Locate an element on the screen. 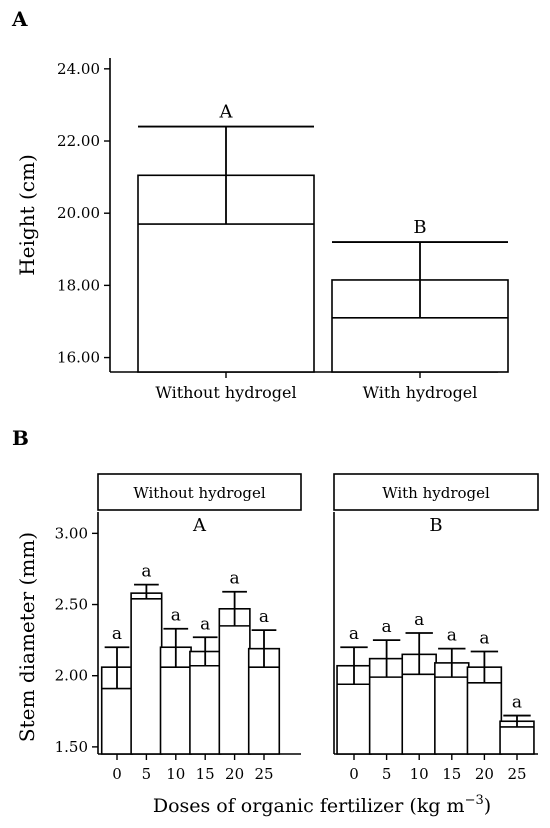  panel-b-facet-title: With hydrogel is located at coordinates (436, 493).